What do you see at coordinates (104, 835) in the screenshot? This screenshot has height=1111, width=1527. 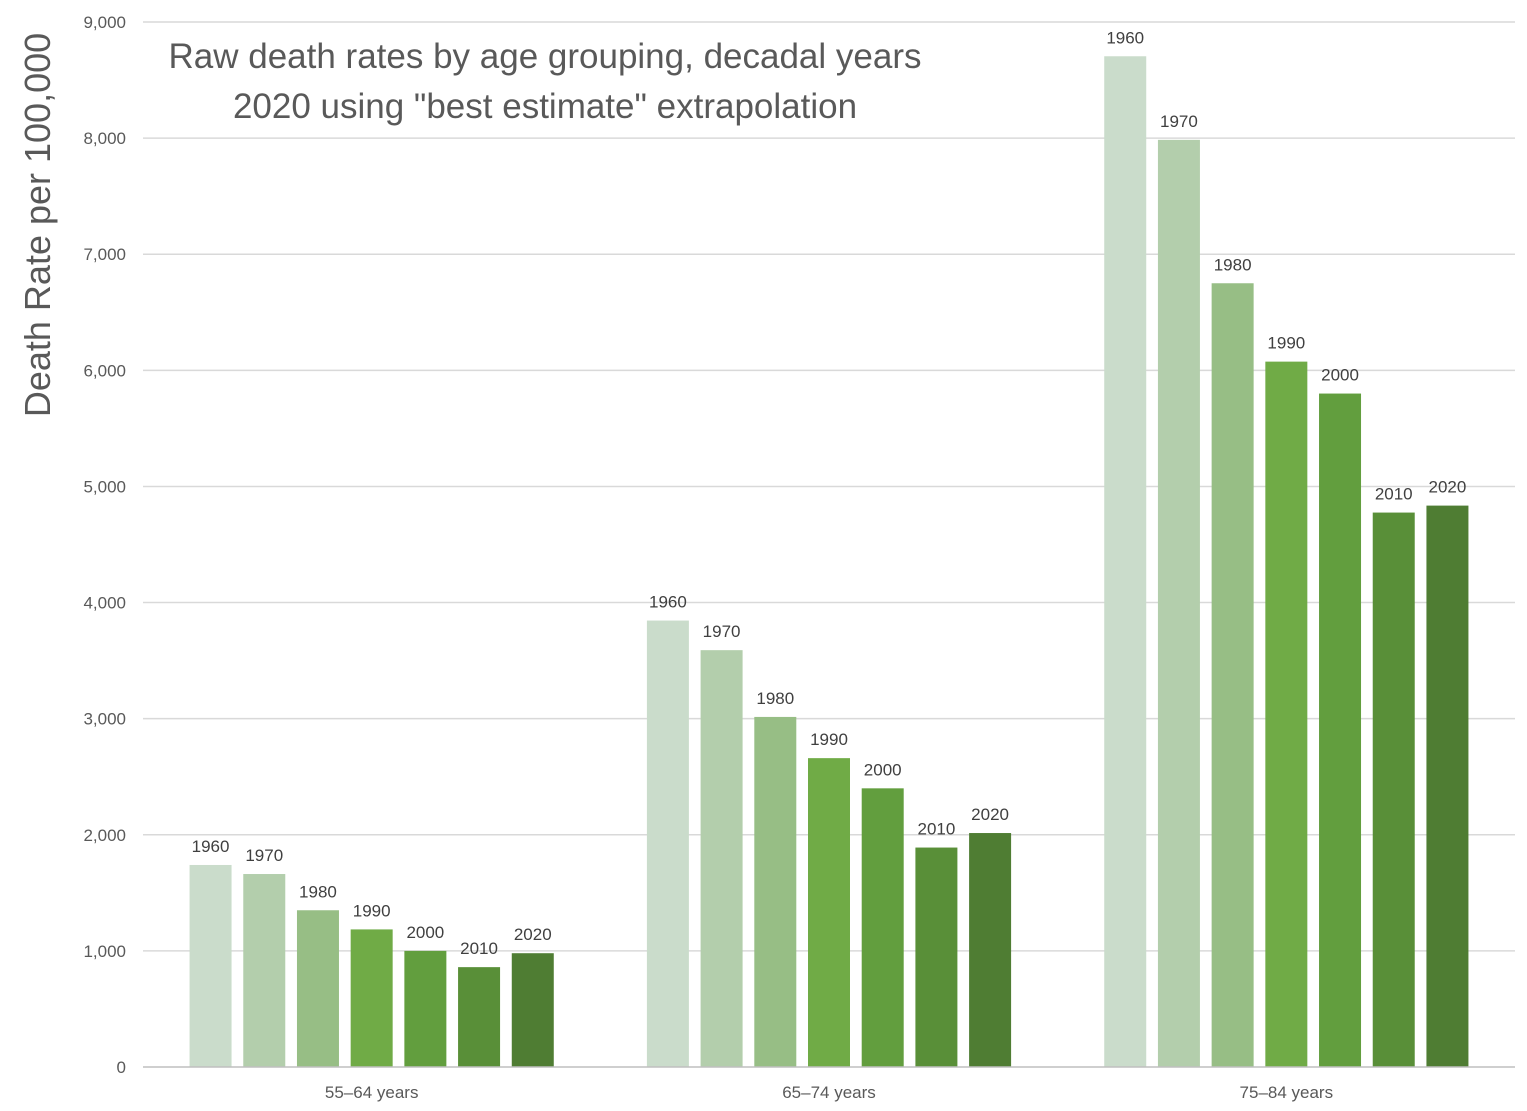 I see `y-tick-label: 2,000` at bounding box center [104, 835].